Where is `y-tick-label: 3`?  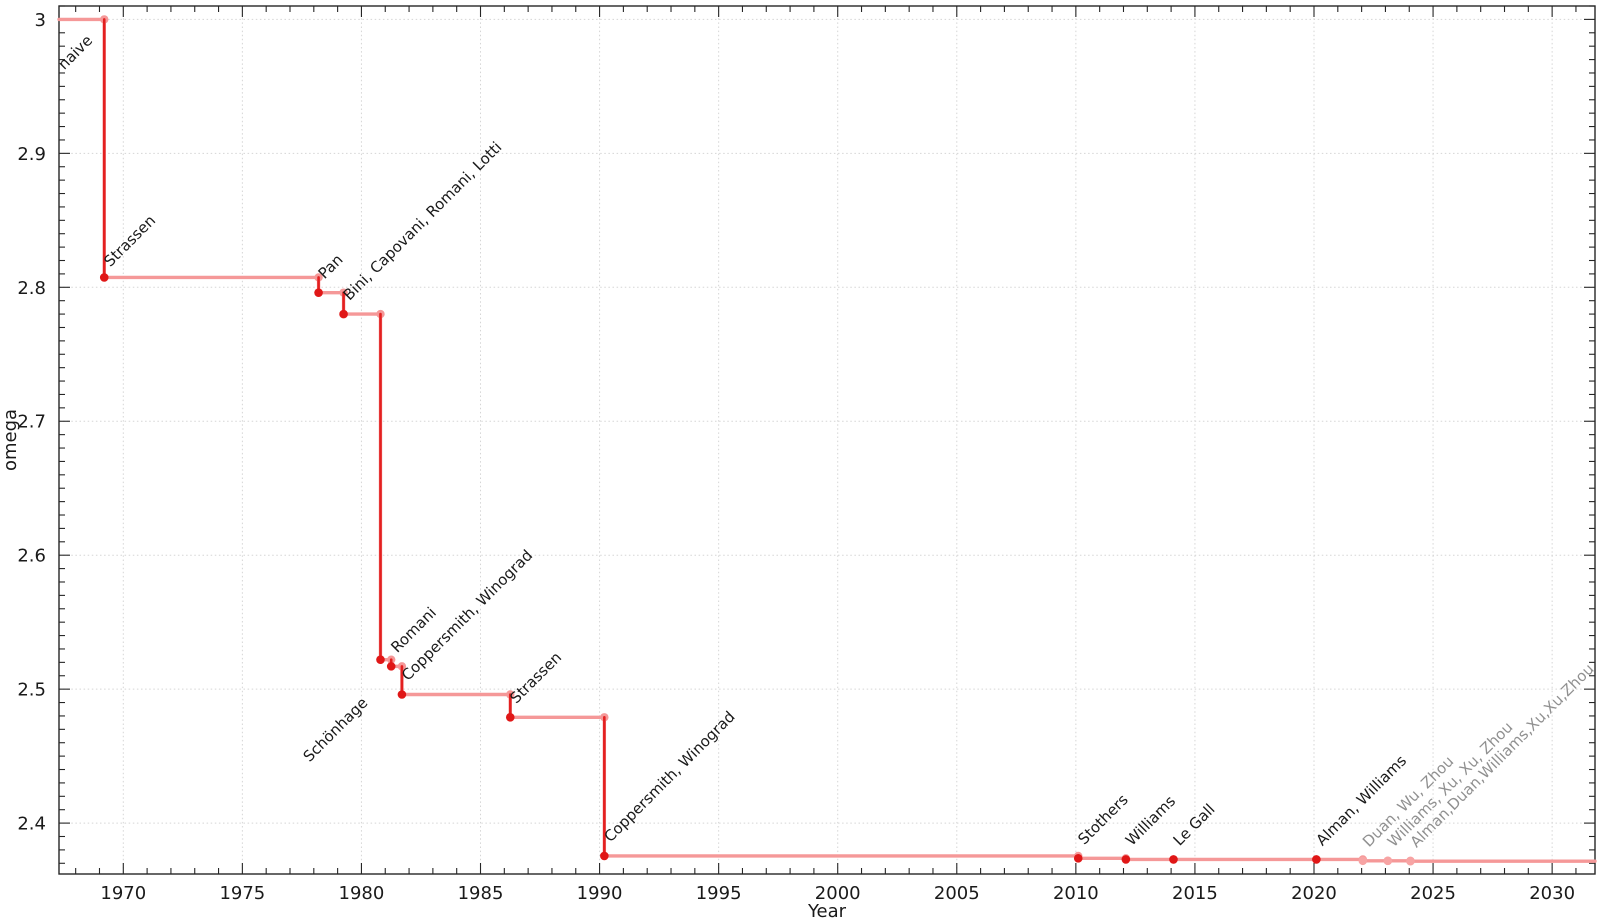 y-tick-label: 3 is located at coordinates (40, 20).